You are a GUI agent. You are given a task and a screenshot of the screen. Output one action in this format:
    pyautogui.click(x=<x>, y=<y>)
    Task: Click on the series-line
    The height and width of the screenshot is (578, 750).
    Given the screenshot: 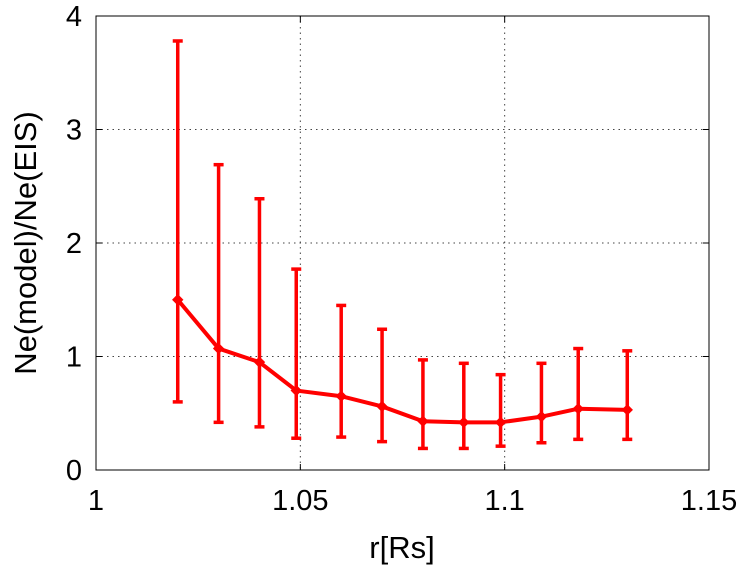 What is the action you would take?
    pyautogui.click(x=402, y=361)
    